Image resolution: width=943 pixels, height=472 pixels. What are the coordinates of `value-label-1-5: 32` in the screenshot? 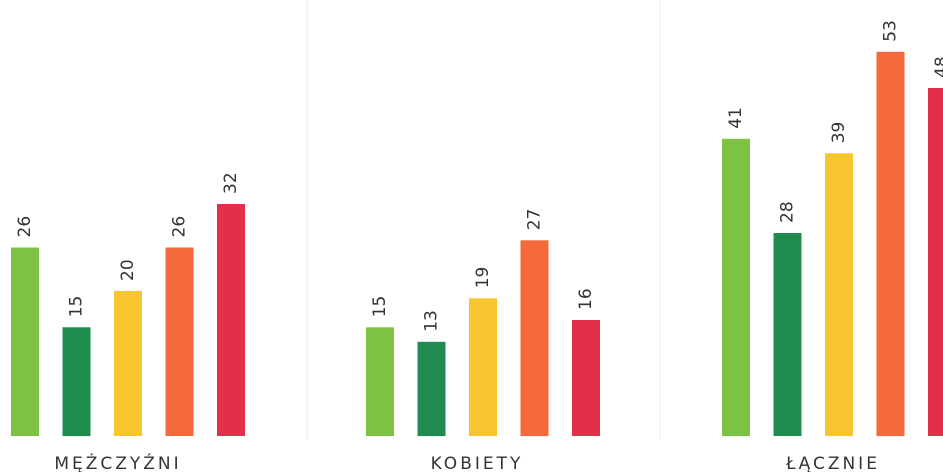 It's located at (231, 183).